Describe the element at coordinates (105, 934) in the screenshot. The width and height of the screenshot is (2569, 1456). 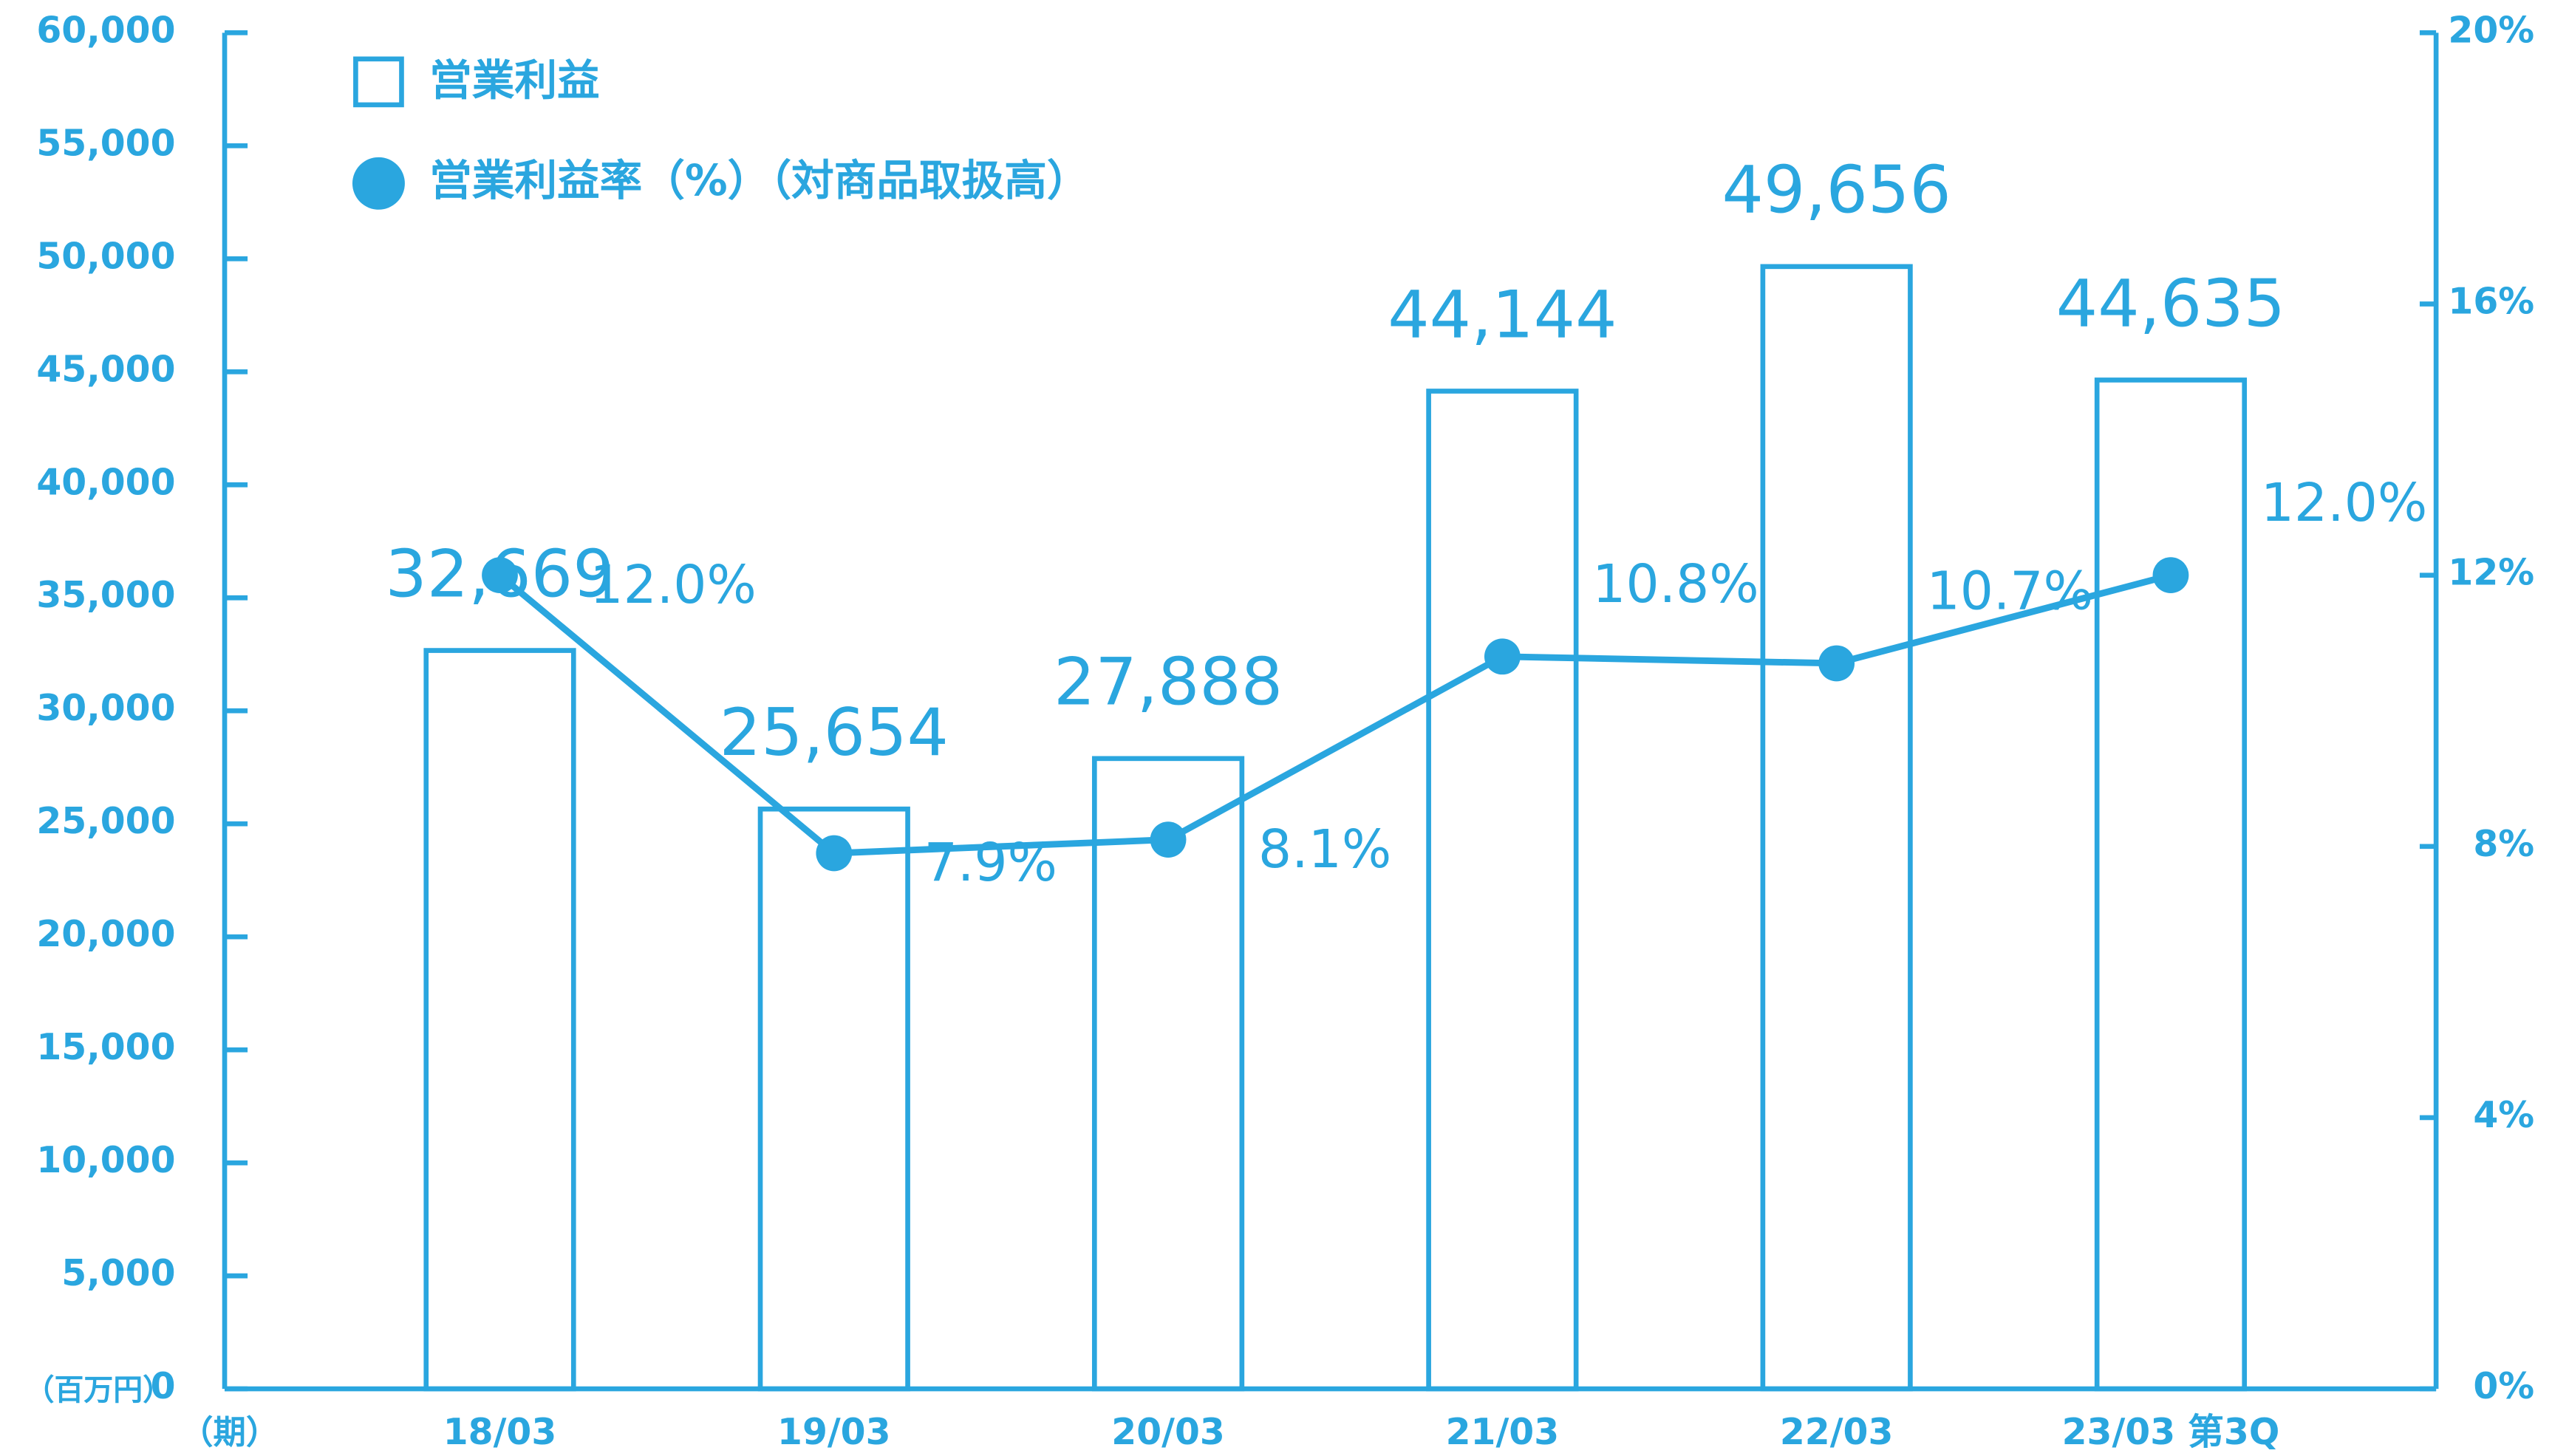
I see `y-tick-label: 20,000` at that location.